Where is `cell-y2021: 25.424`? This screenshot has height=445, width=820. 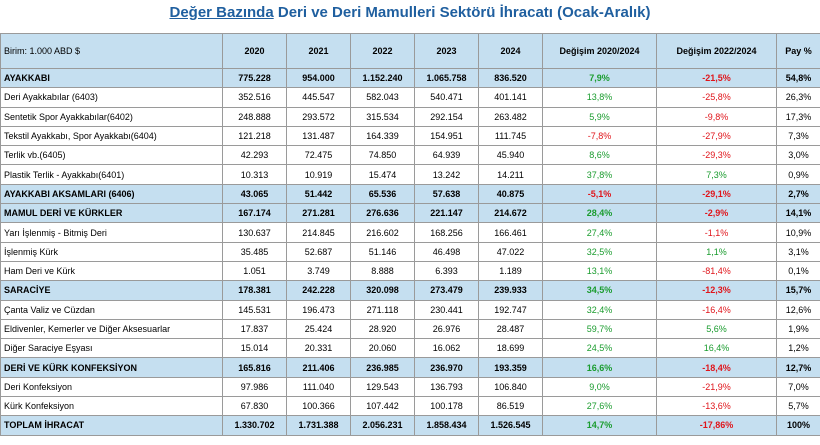
cell-y2021: 25.424 is located at coordinates (318, 329).